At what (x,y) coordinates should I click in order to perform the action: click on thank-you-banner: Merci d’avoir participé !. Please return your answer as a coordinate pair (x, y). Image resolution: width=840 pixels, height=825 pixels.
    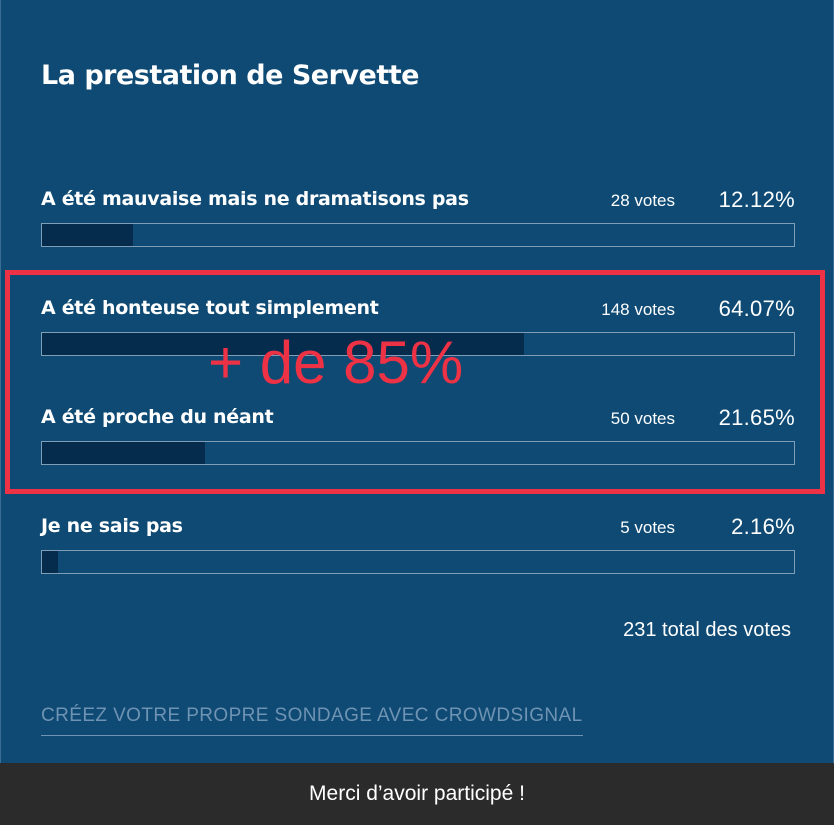
    Looking at the image, I should click on (417, 794).